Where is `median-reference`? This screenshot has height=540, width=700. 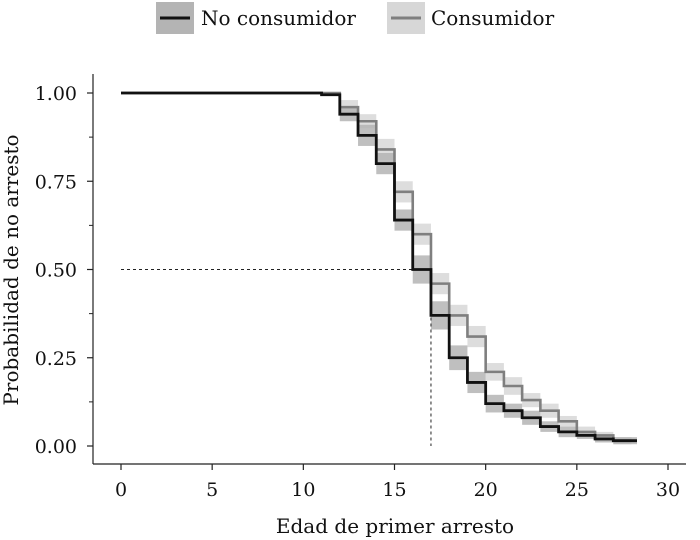 median-reference is located at coordinates (276, 357).